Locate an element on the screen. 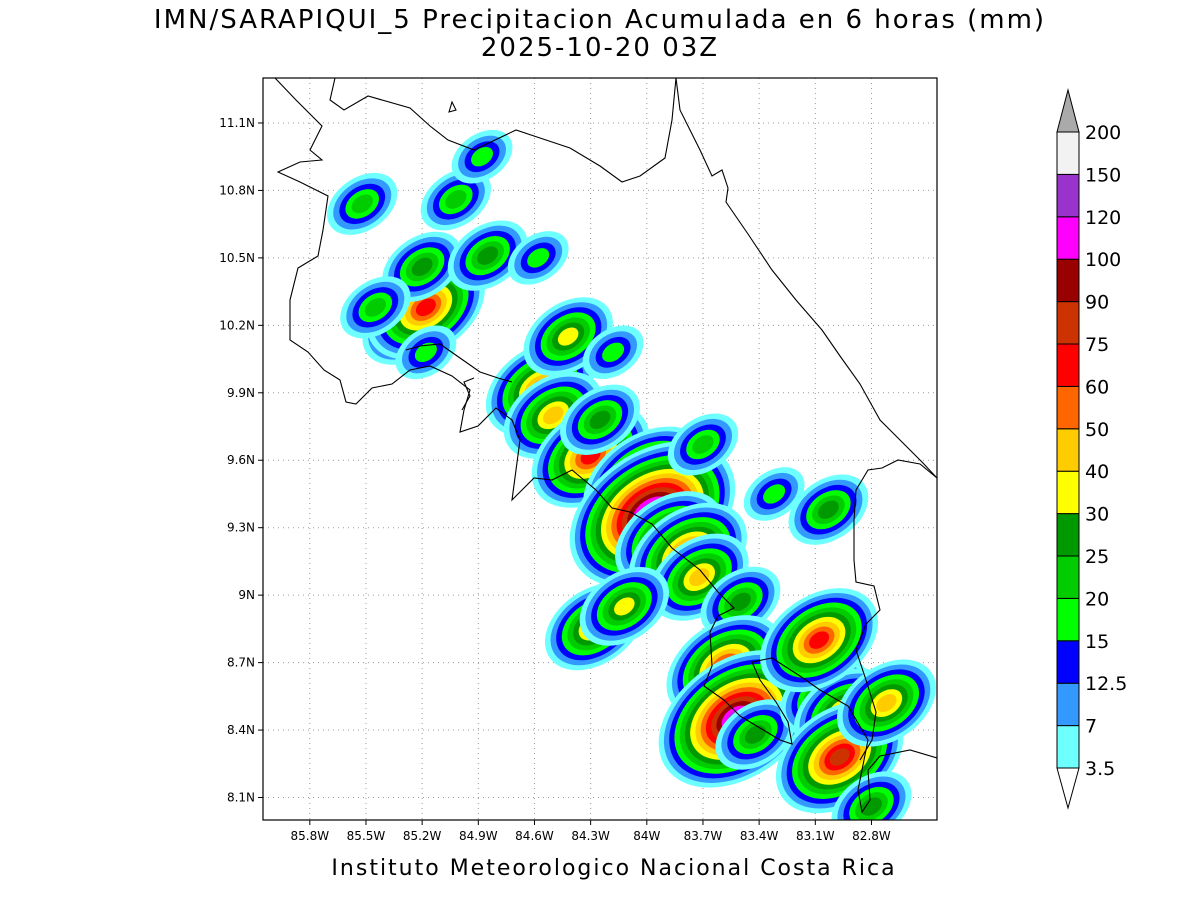  colorbar-label: 20 is located at coordinates (1097, 599).